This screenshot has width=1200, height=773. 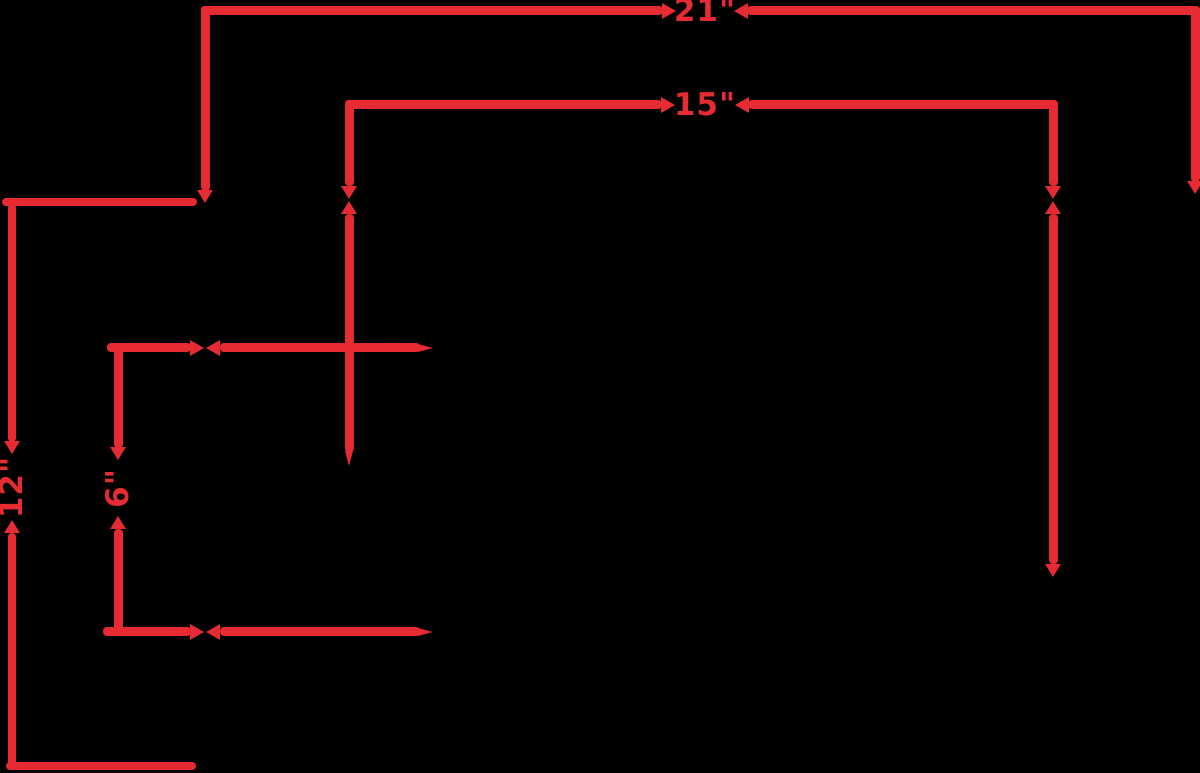 I want to click on dim-label-inner-height: 6", so click(x=118, y=488).